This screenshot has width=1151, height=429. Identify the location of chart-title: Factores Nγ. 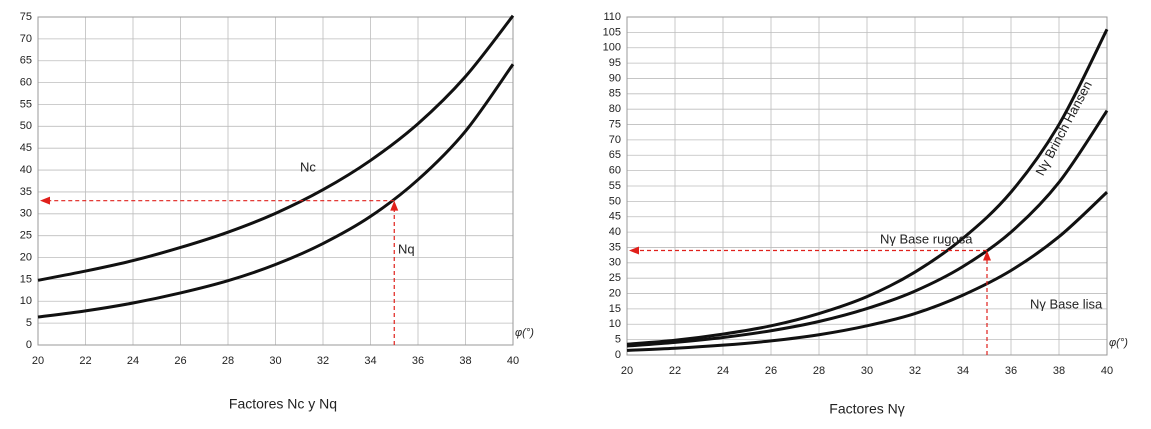
(866, 409).